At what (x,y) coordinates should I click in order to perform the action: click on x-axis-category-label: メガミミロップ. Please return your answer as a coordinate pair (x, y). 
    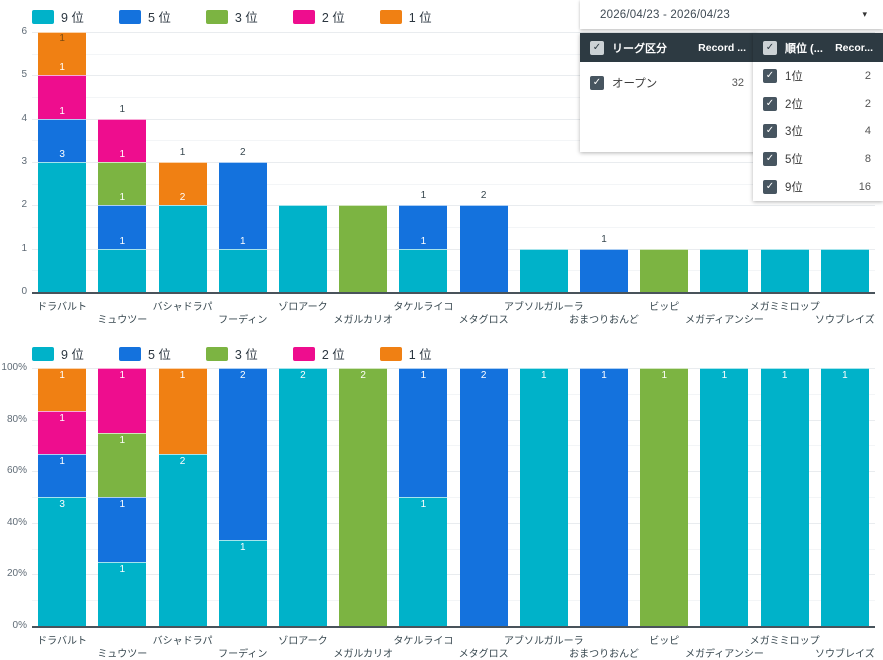
    Looking at the image, I should click on (784, 641).